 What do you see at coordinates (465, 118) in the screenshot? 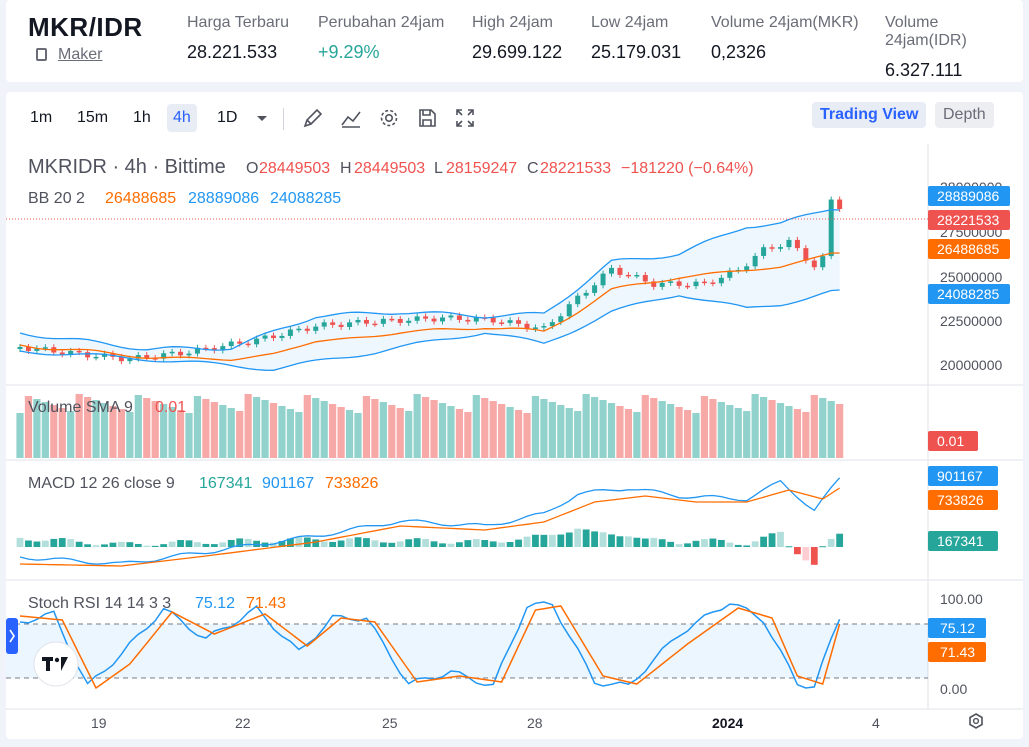
I see `fullscreen-icon` at bounding box center [465, 118].